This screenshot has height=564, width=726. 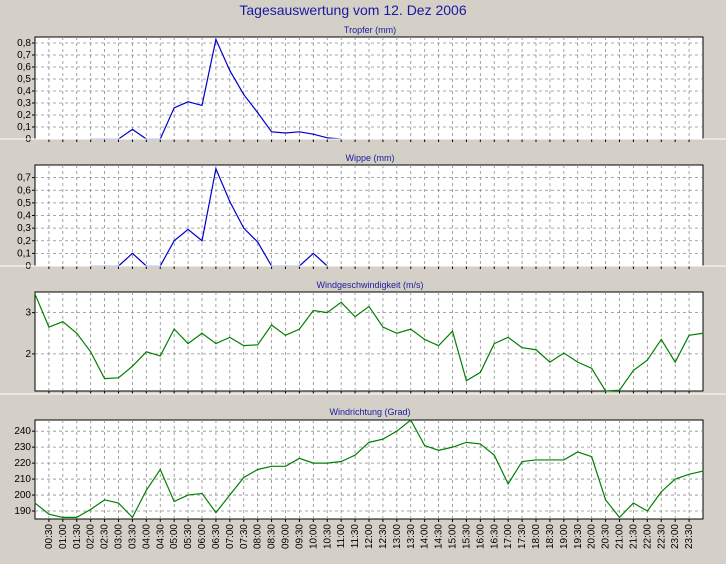 What do you see at coordinates (119, 536) in the screenshot?
I see `x-tick-label: 03:00` at bounding box center [119, 536].